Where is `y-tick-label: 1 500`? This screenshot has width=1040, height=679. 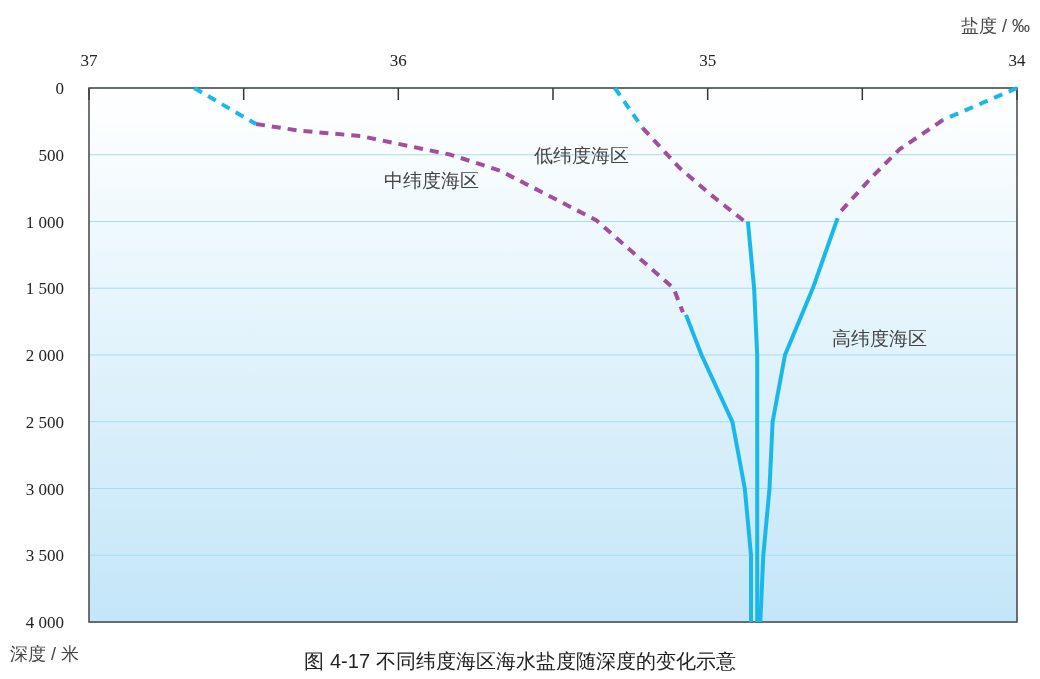 y-tick-label: 1 500 is located at coordinates (44, 289).